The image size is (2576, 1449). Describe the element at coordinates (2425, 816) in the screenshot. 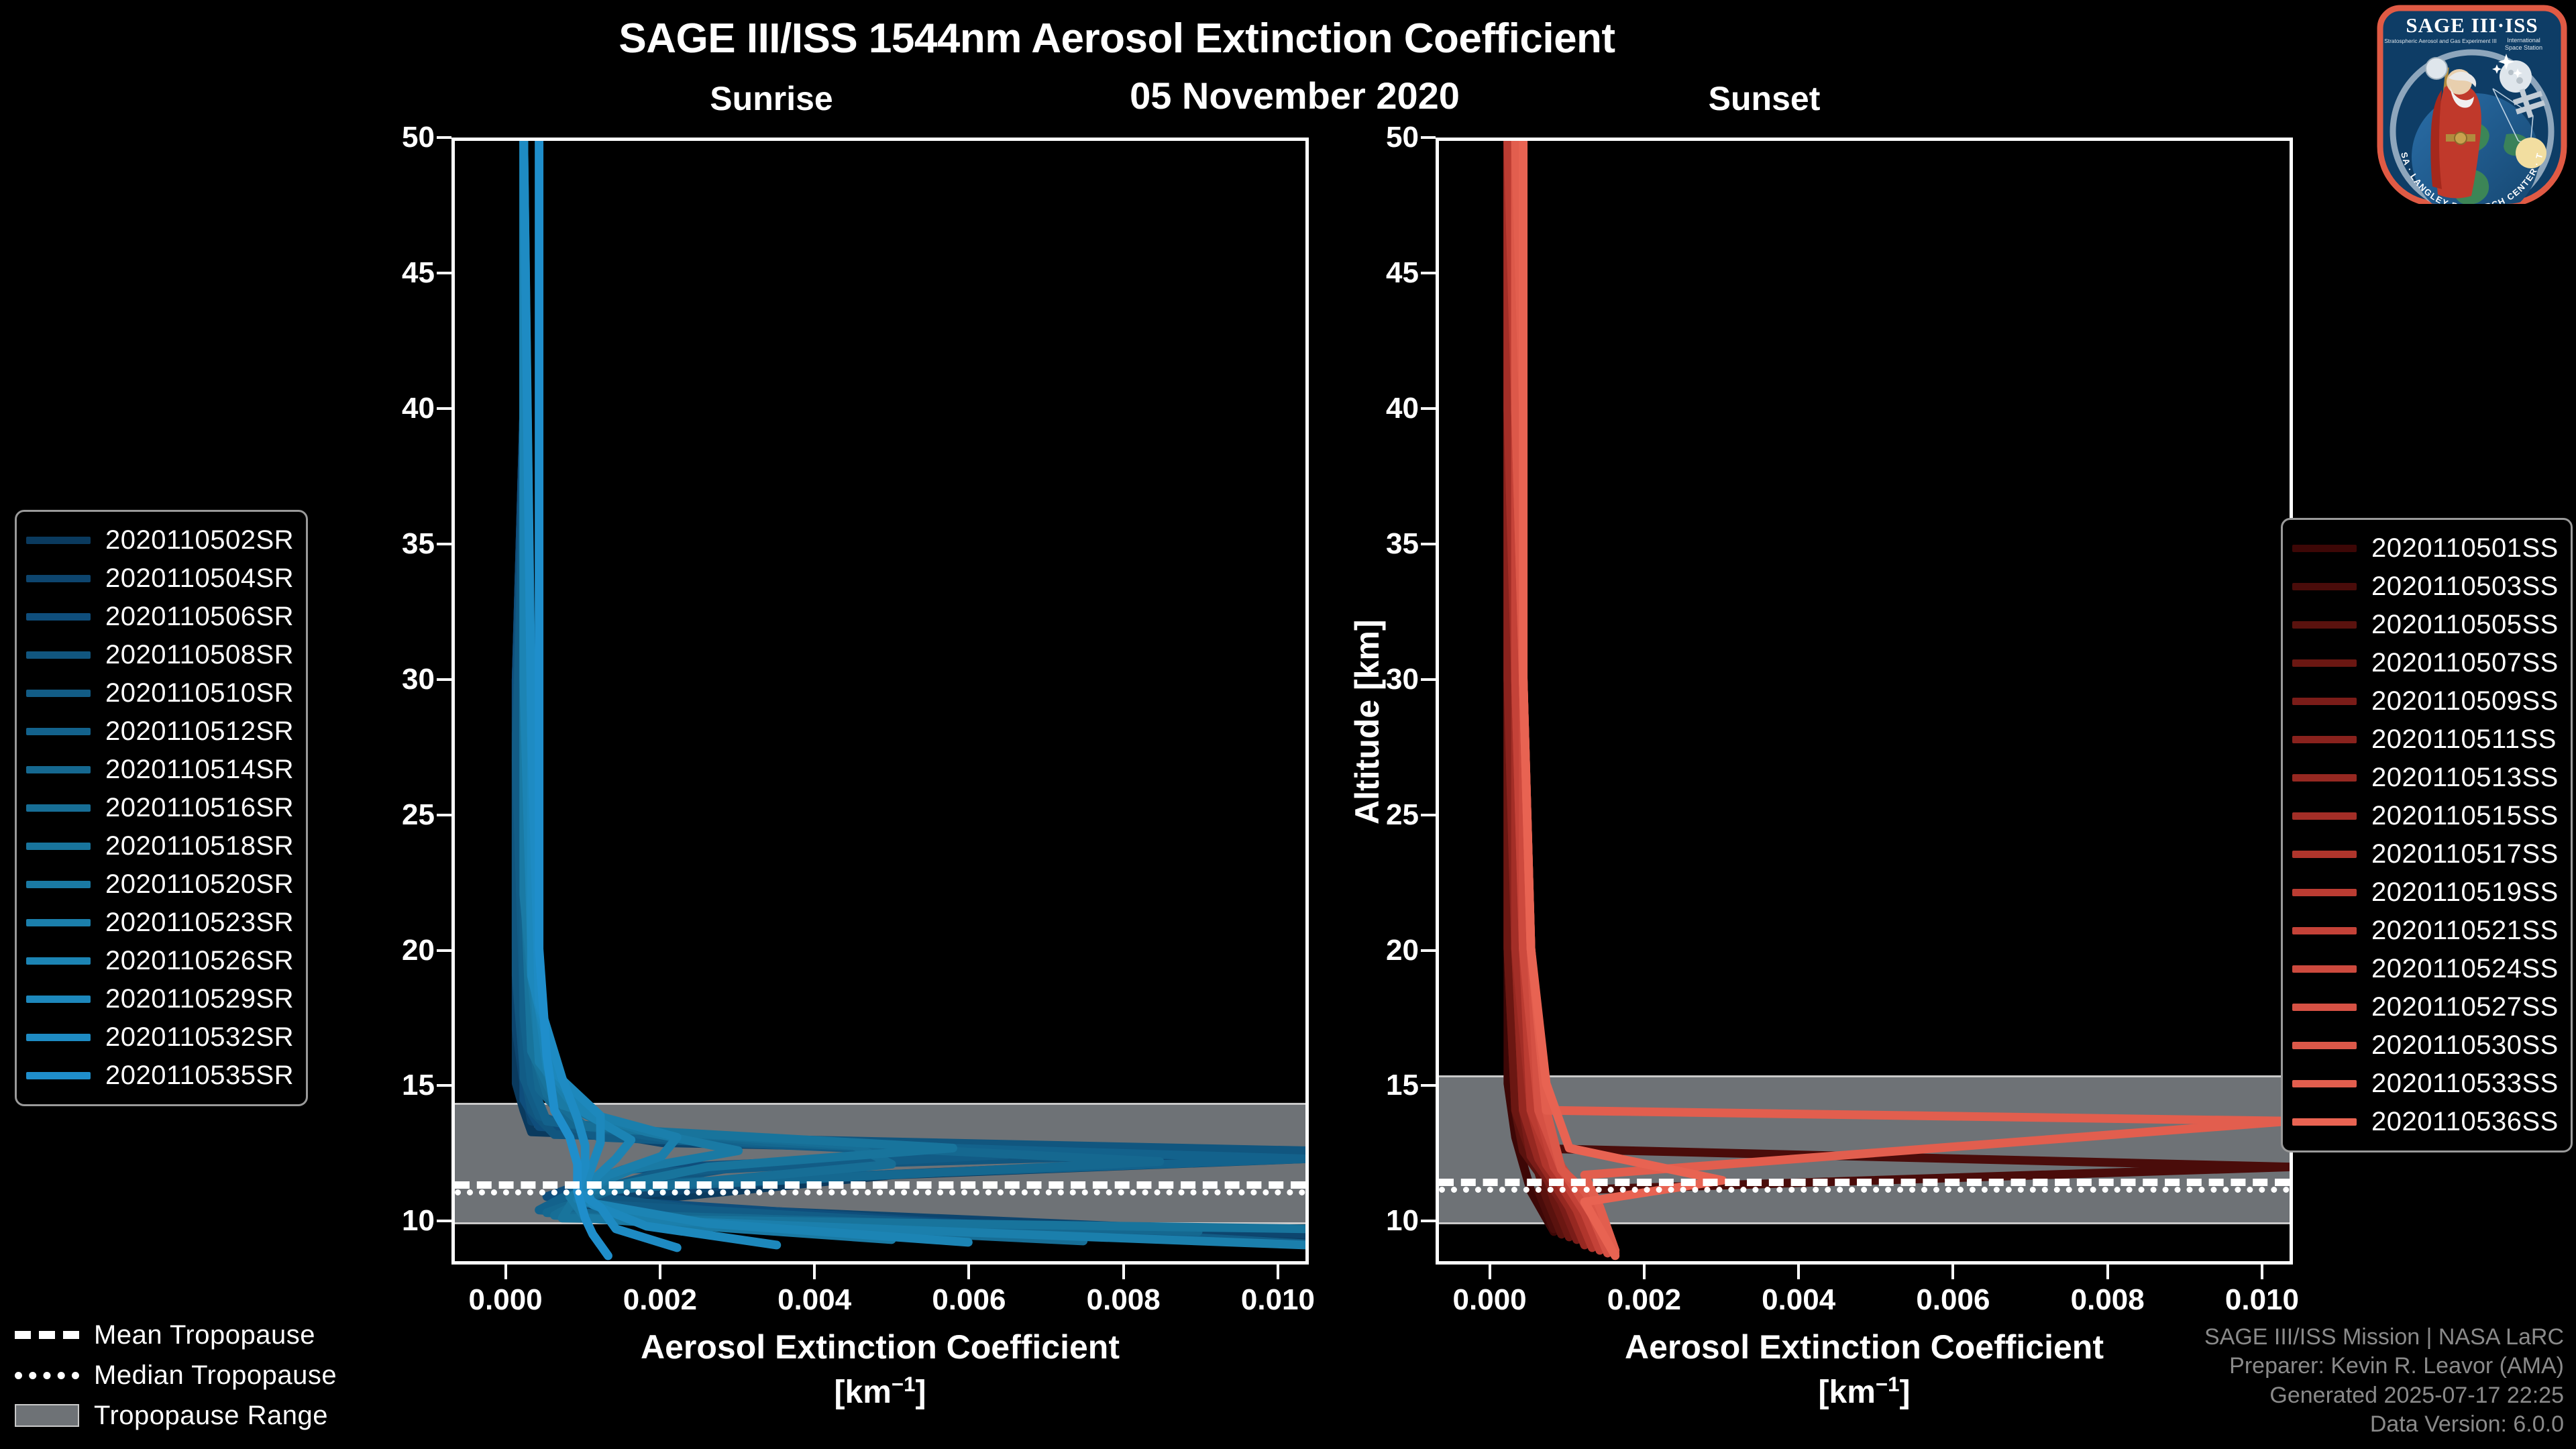

I see `legend-item: 2020110515SS` at that location.